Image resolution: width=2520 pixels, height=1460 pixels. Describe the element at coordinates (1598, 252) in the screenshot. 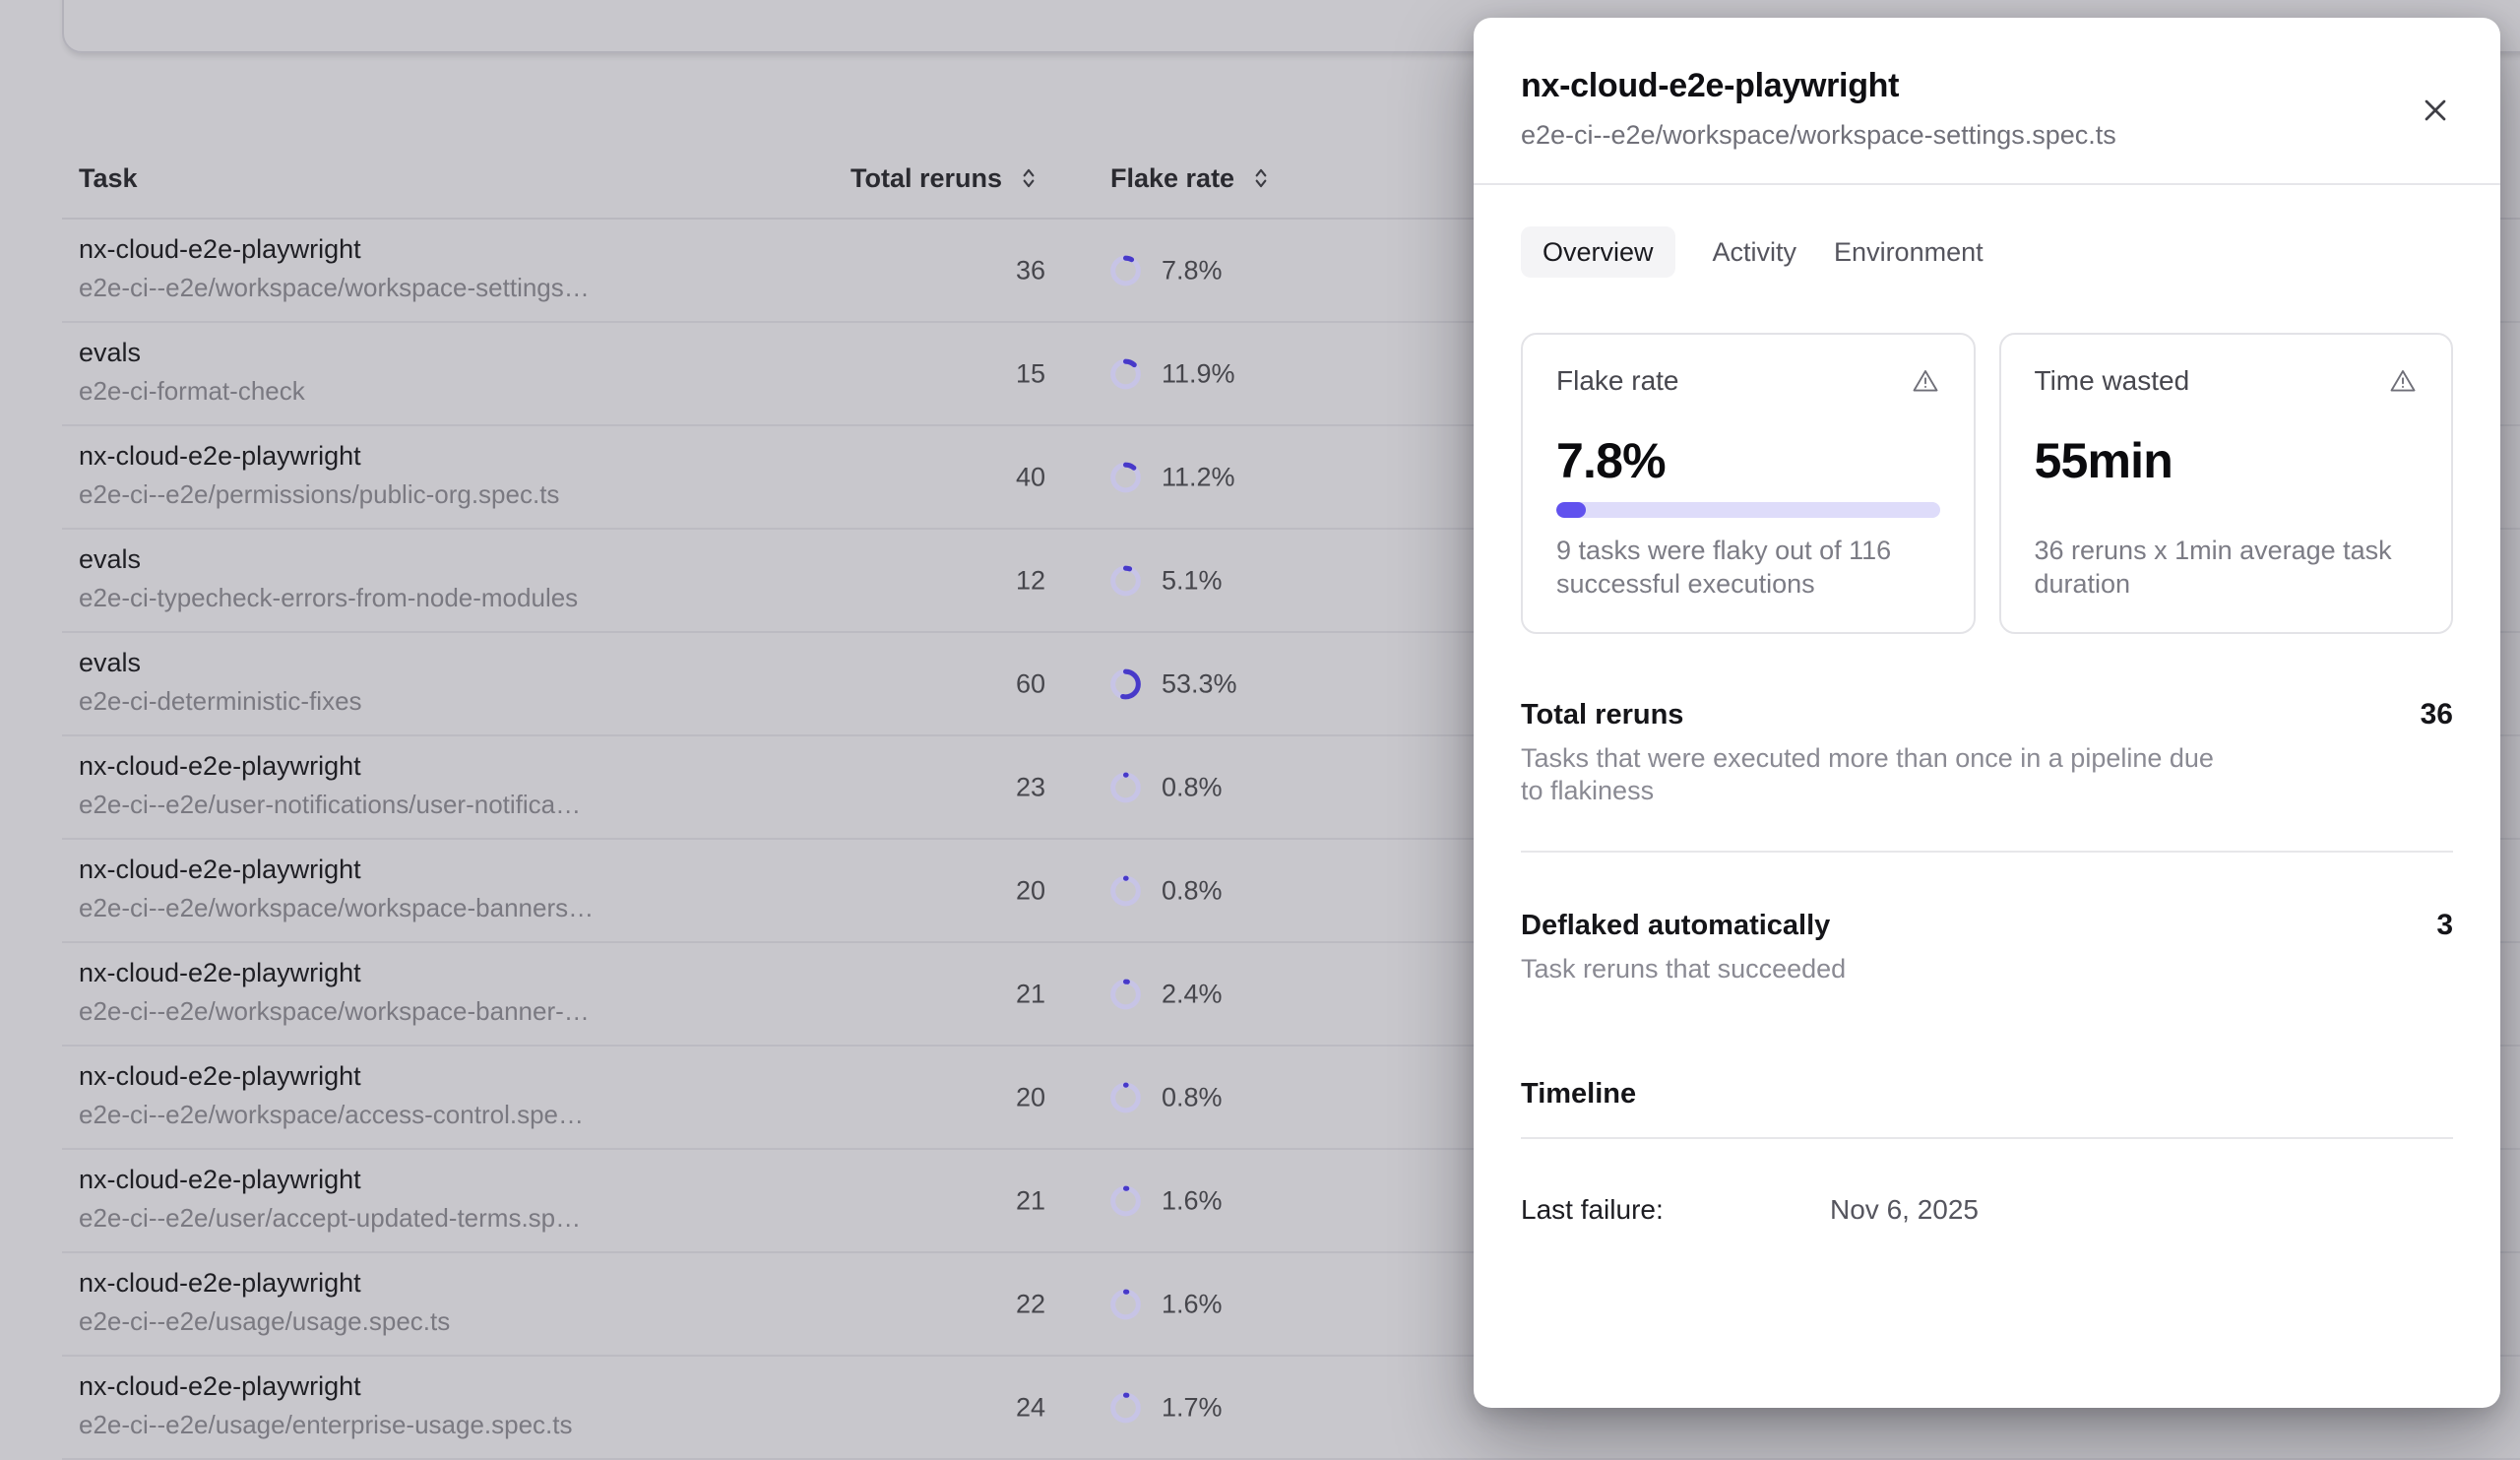

I see `tab-overview: Overview` at that location.